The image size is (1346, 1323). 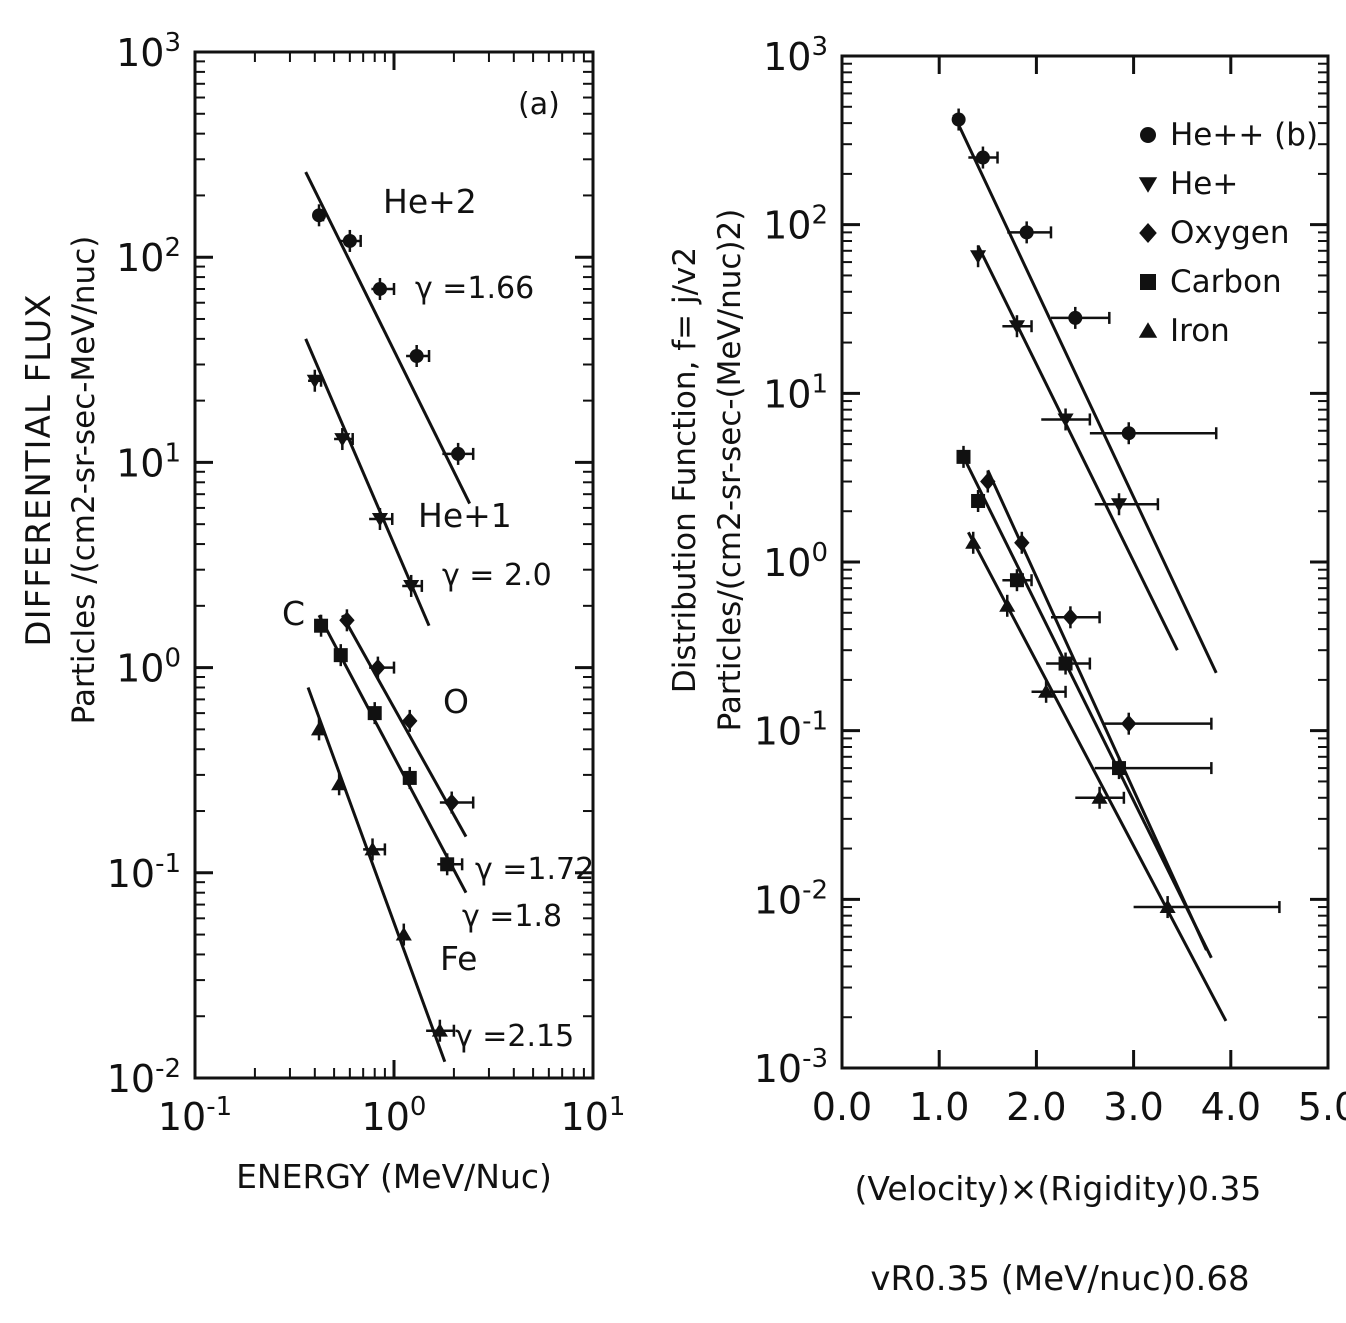 I want to click on x-tick-label-1: 1.0, so click(x=939, y=1107).